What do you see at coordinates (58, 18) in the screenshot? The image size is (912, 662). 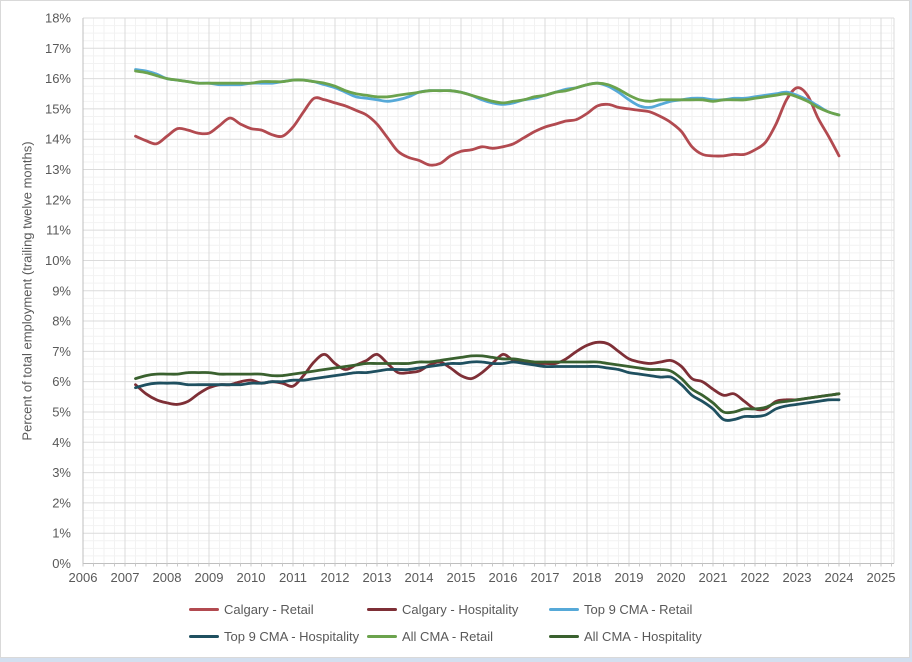 I see `y-tick-label: 18%` at bounding box center [58, 18].